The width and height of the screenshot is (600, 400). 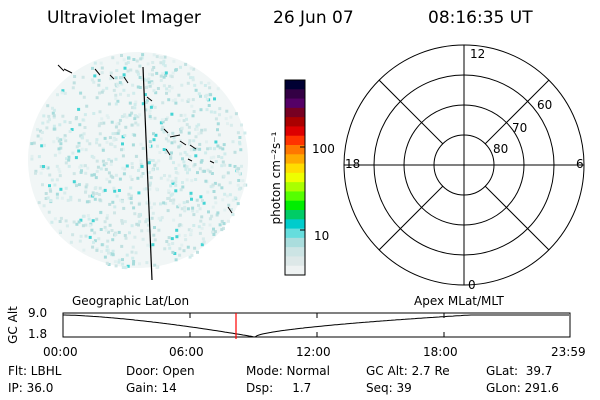 I want to click on status-gc-alt: GC Alt: 2.7 Re, so click(x=408, y=371).